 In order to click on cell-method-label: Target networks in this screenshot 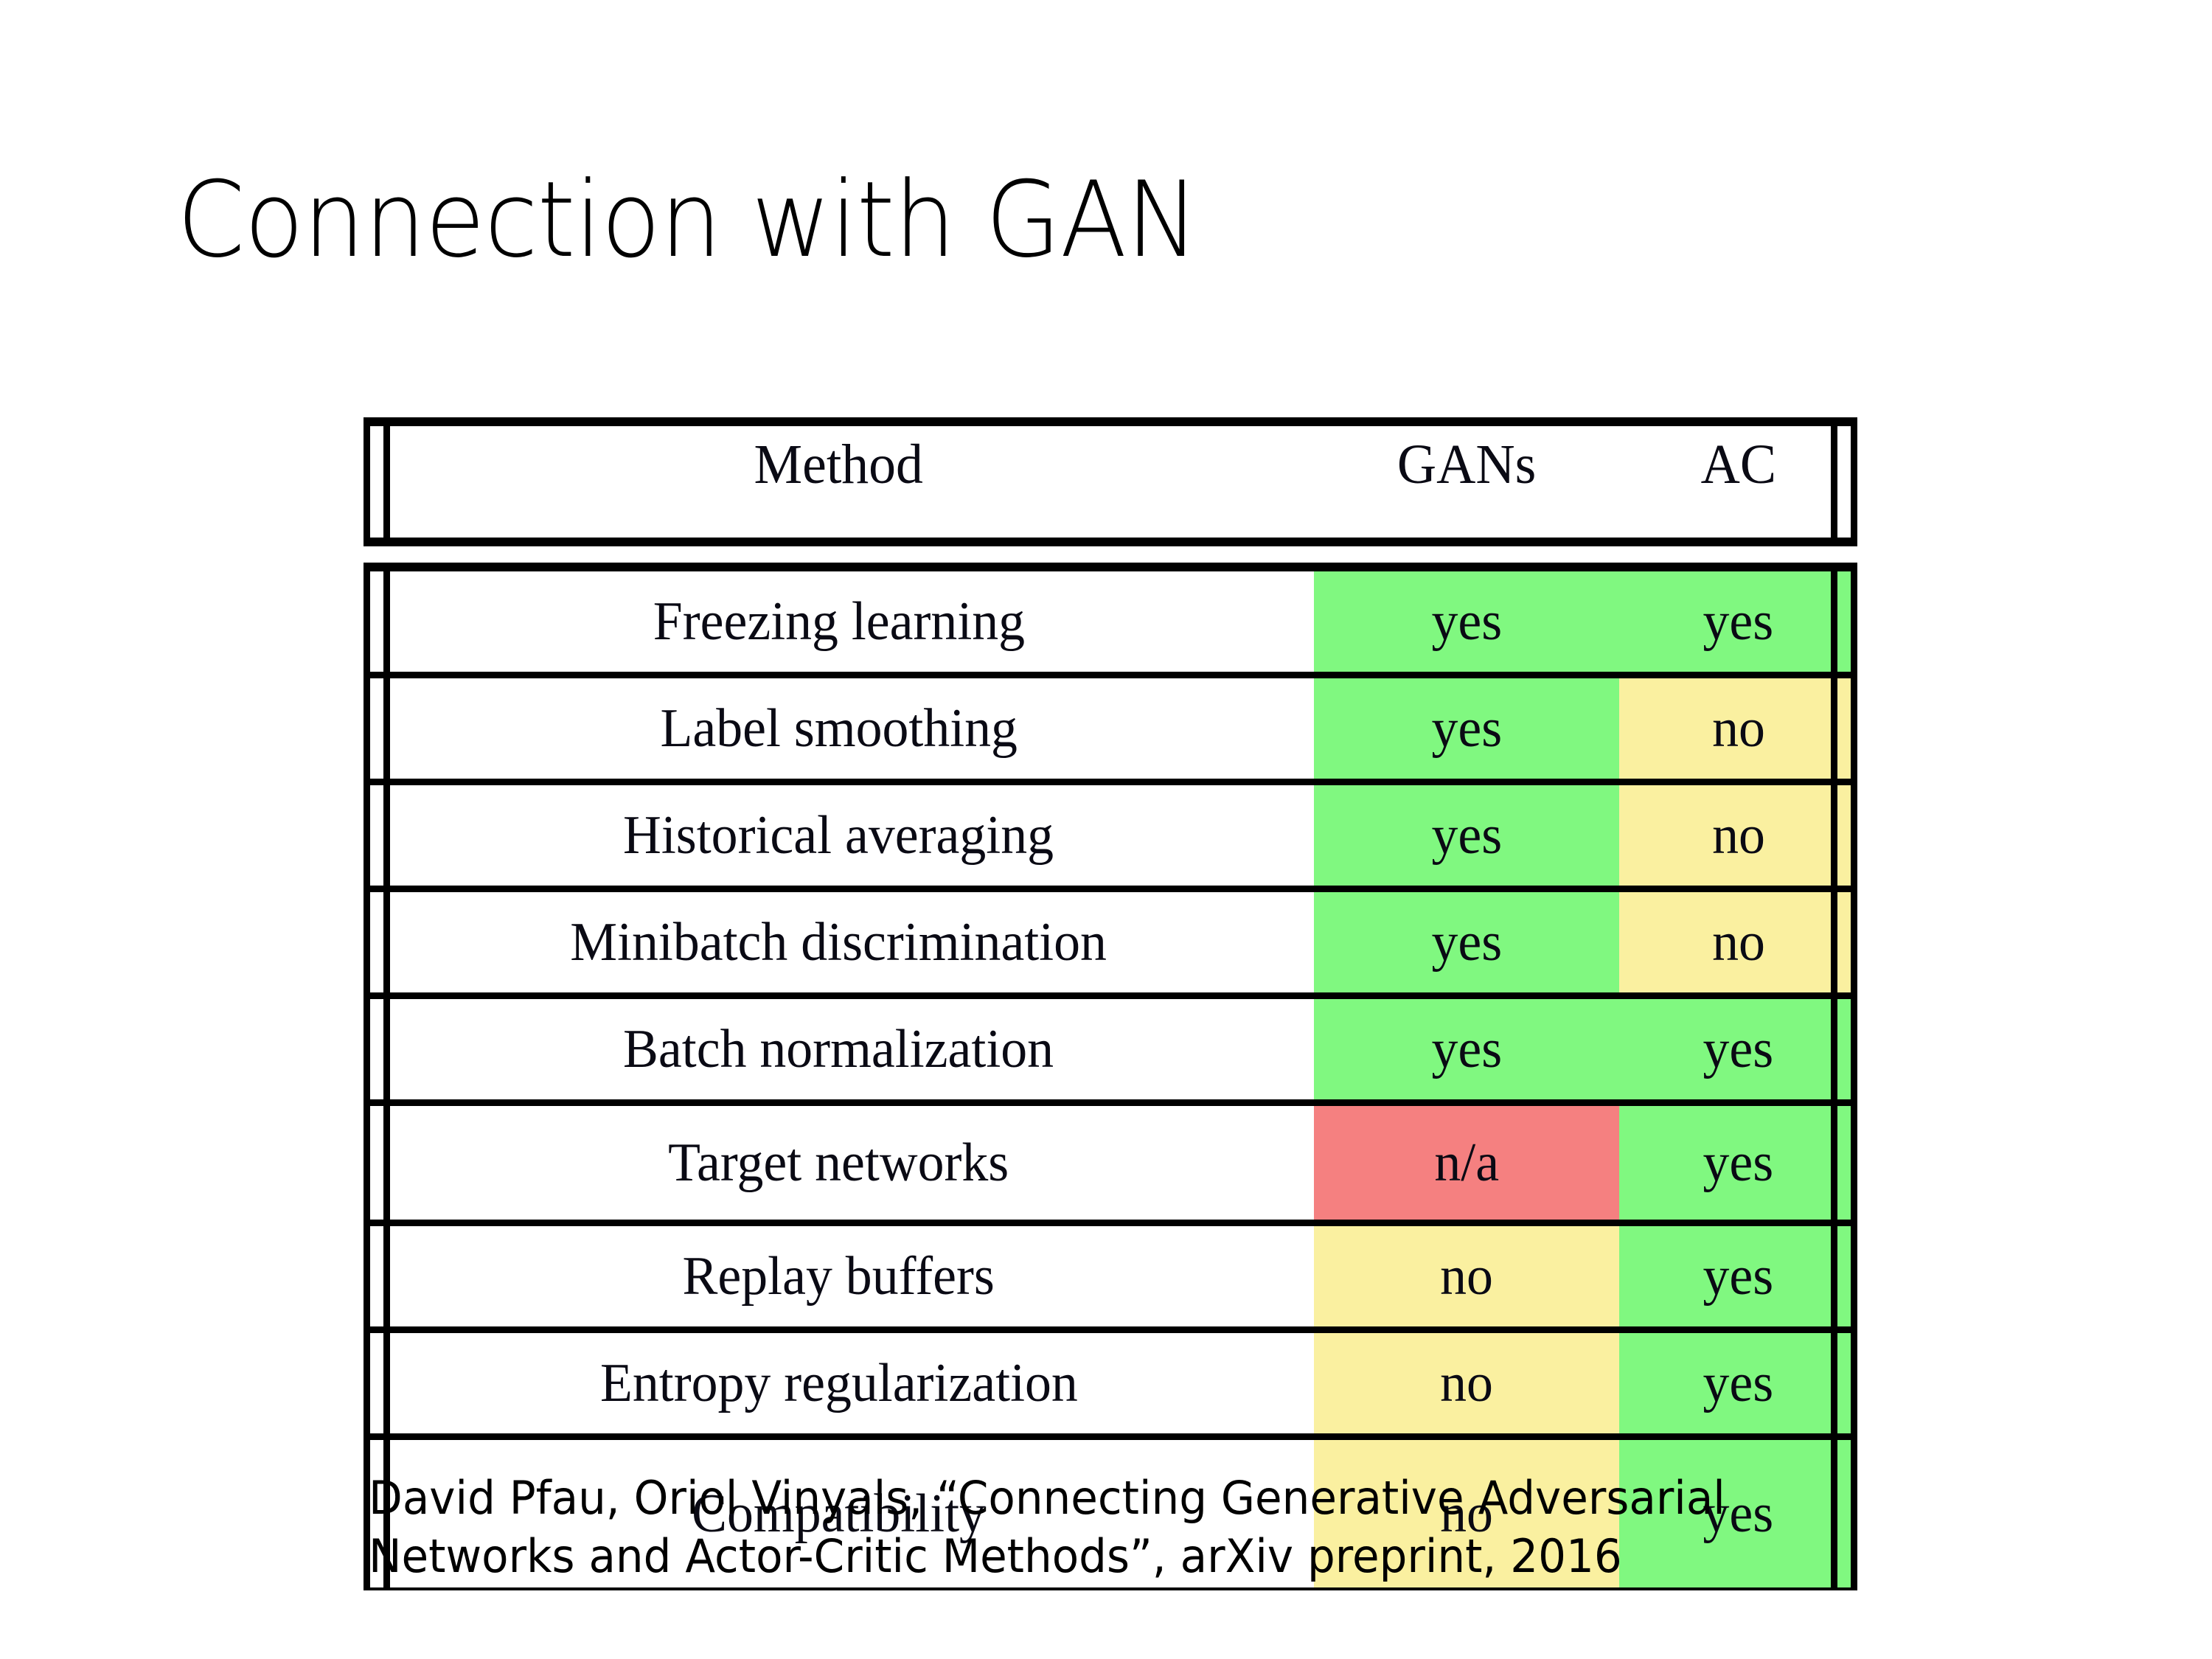, I will do `click(838, 1163)`.